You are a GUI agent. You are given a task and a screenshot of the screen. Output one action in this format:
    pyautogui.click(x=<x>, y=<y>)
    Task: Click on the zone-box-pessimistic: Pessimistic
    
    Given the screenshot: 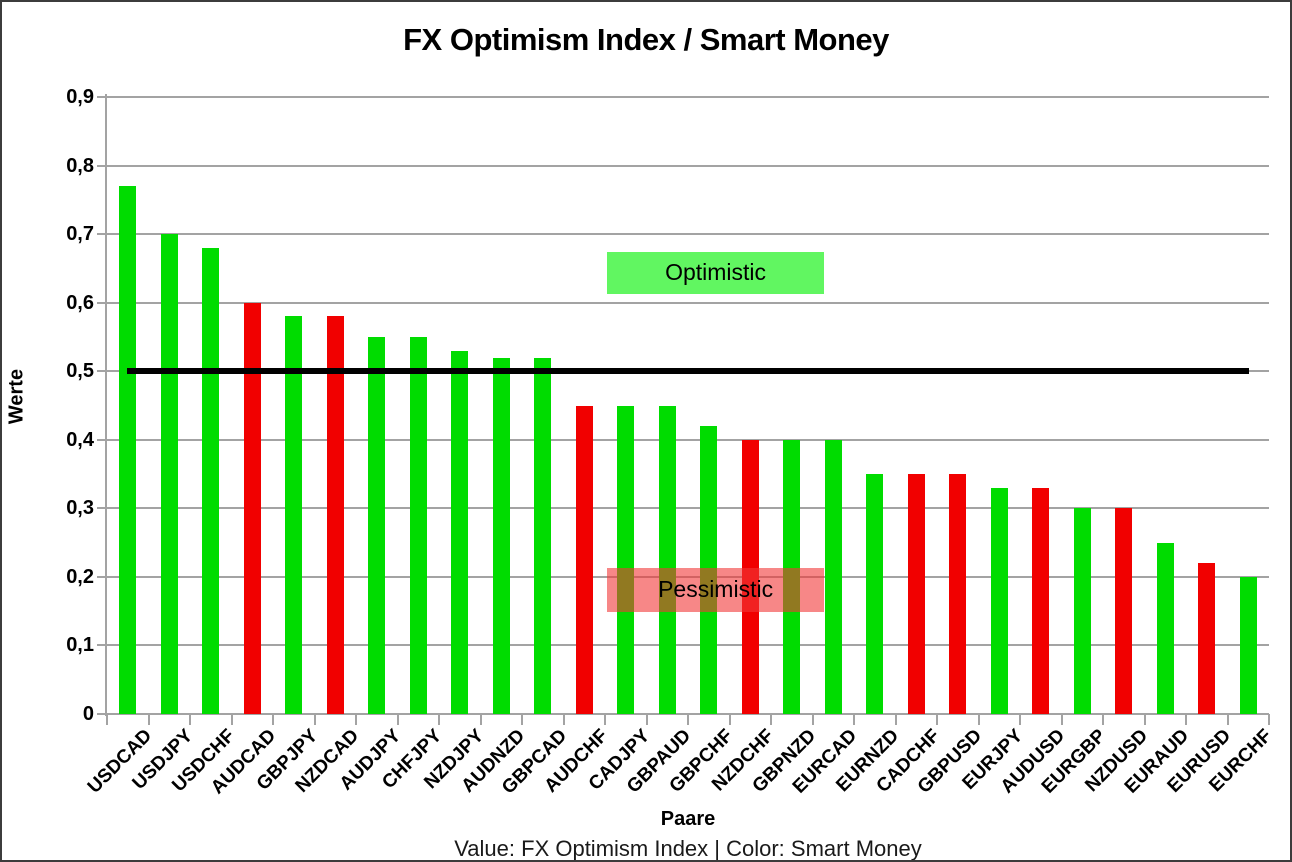 What is the action you would take?
    pyautogui.click(x=716, y=589)
    